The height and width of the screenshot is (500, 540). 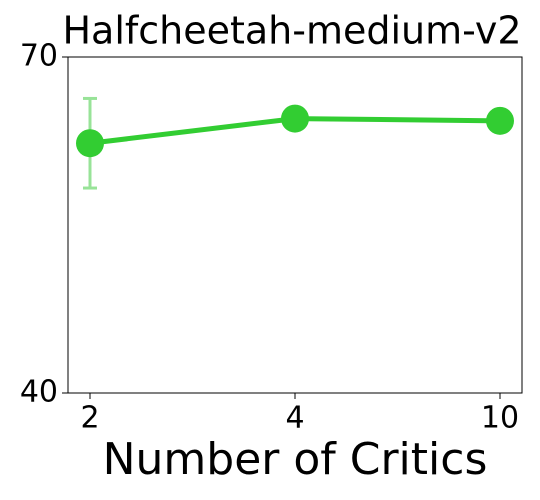 What do you see at coordinates (89, 418) in the screenshot?
I see `x-tick-label: 2` at bounding box center [89, 418].